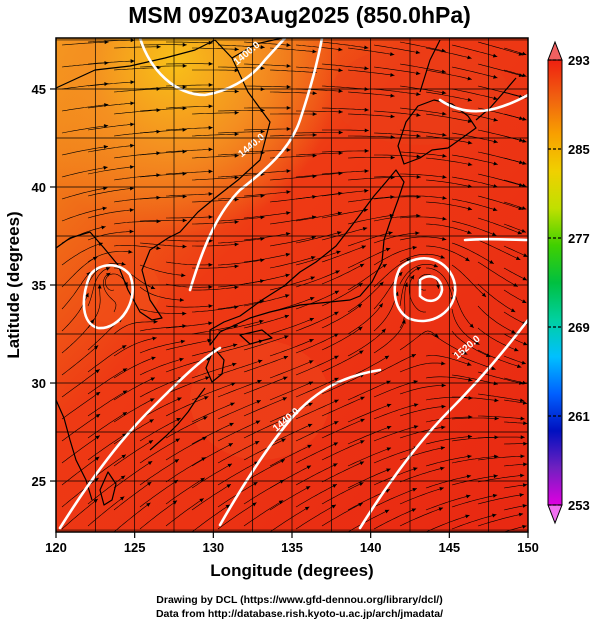 This screenshot has width=599, height=625. I want to click on y-axis-label: Latitude (degrees), so click(13, 284).